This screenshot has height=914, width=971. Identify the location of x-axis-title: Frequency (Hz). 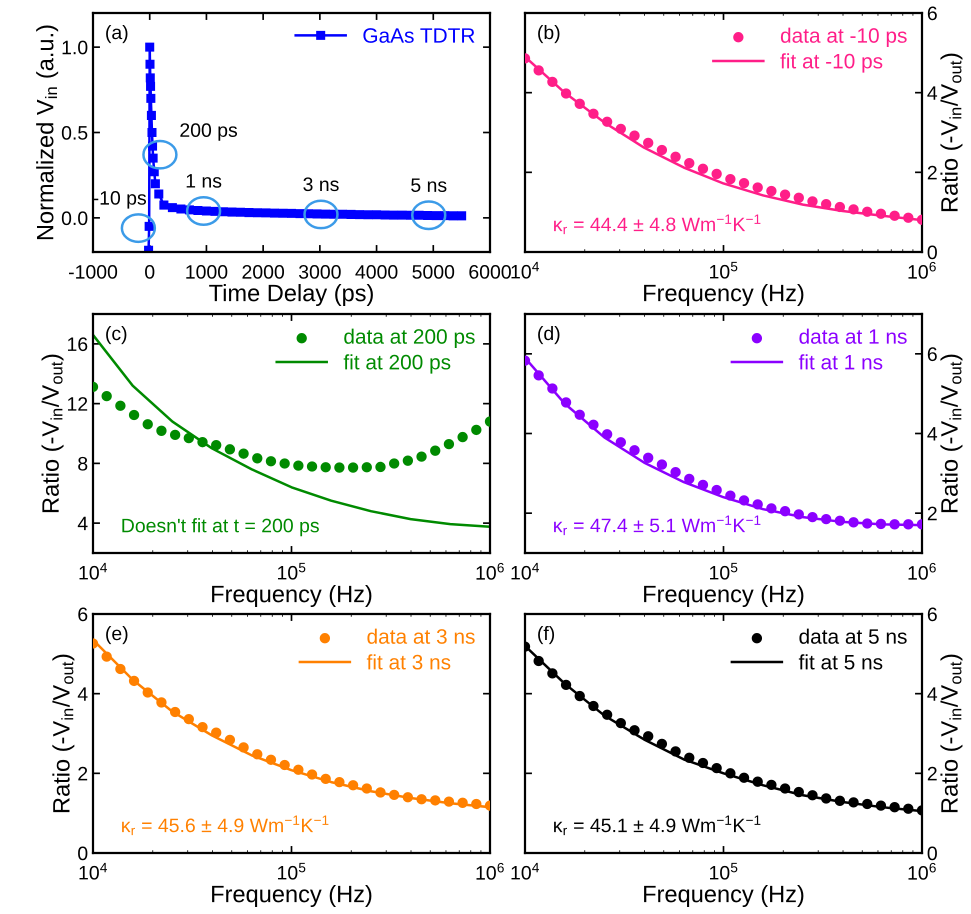
(724, 896).